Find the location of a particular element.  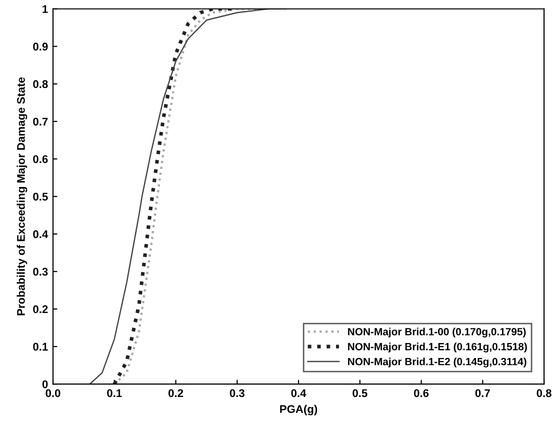

x-tick-label: 0.3 is located at coordinates (237, 393).